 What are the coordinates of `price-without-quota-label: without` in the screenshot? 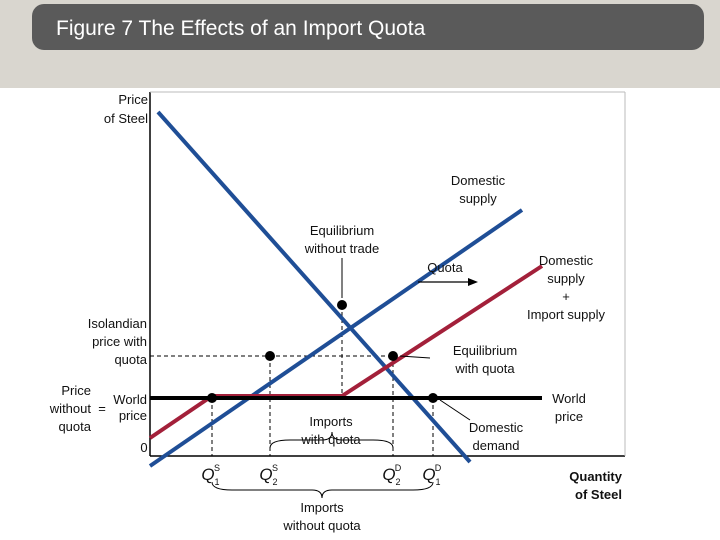 It's located at (70, 408).